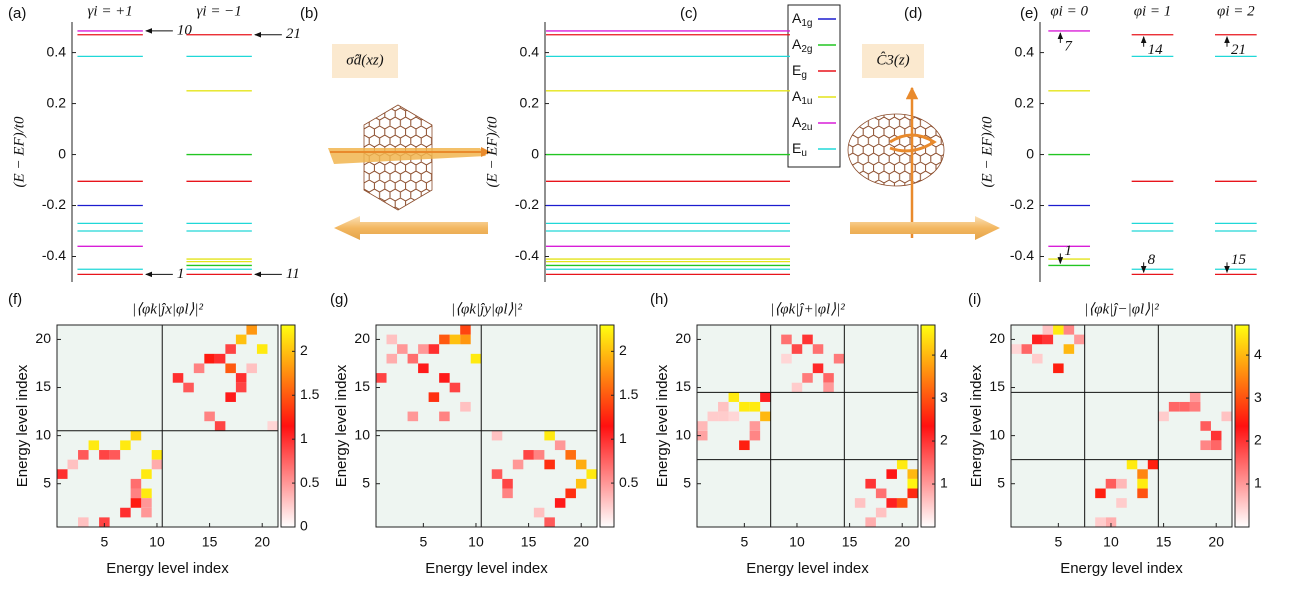 The image size is (1295, 591). I want to click on chart-title: |⟨φk|ĵx|φl⟩|², so click(167, 309).